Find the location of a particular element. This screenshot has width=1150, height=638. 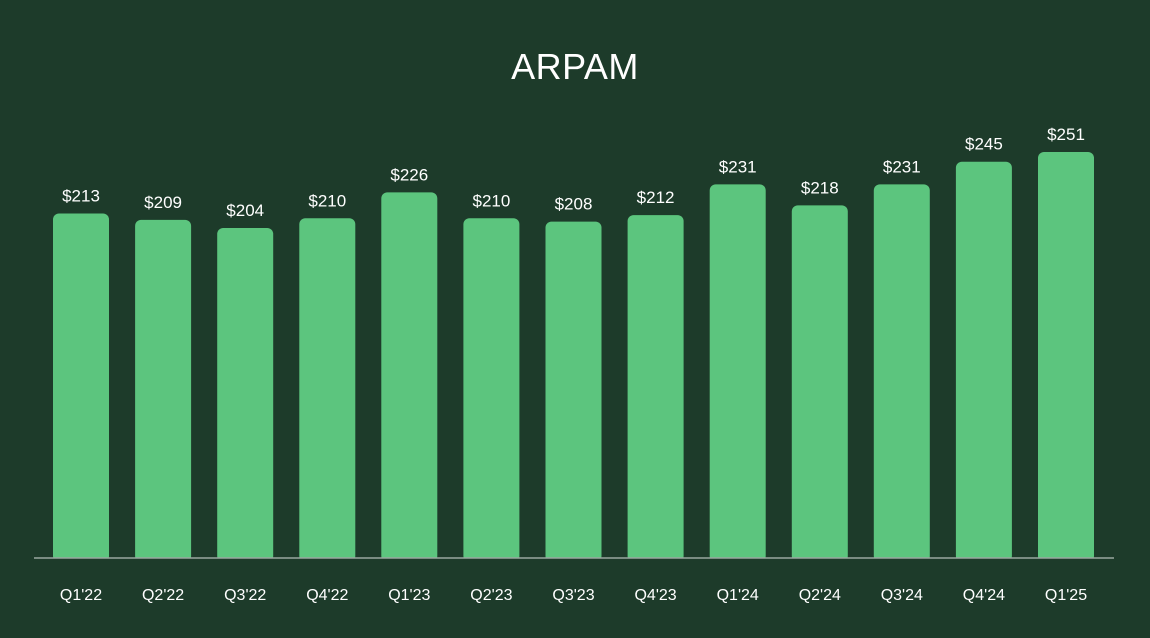

bar-Q3'24 is located at coordinates (901, 371).